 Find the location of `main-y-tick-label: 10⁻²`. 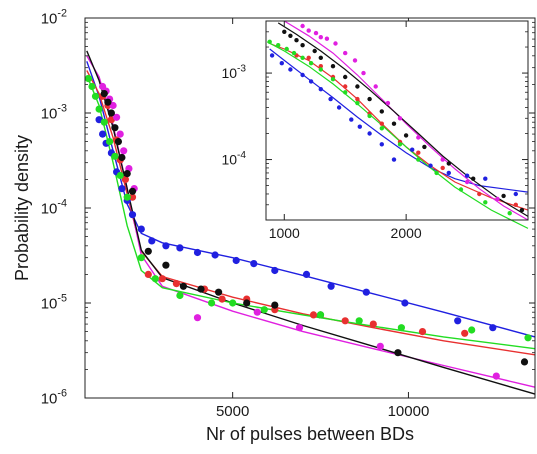

main-y-tick-label: 10⁻² is located at coordinates (54, 18).